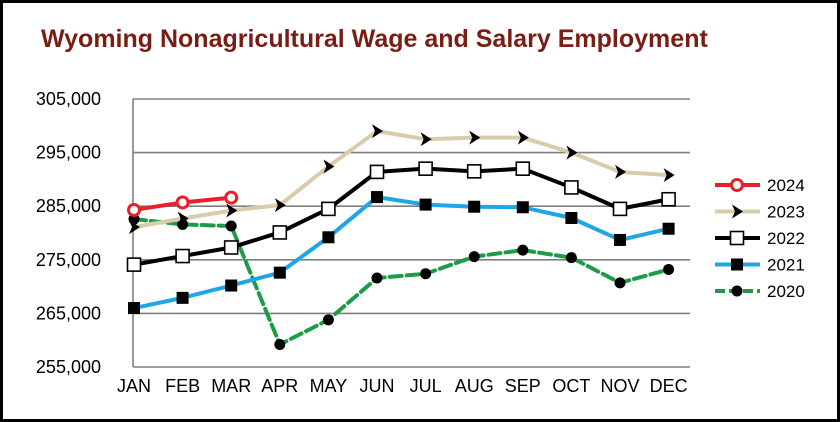 The width and height of the screenshot is (840, 422). Describe the element at coordinates (786, 238) in the screenshot. I see `legend-label: 2022` at that location.